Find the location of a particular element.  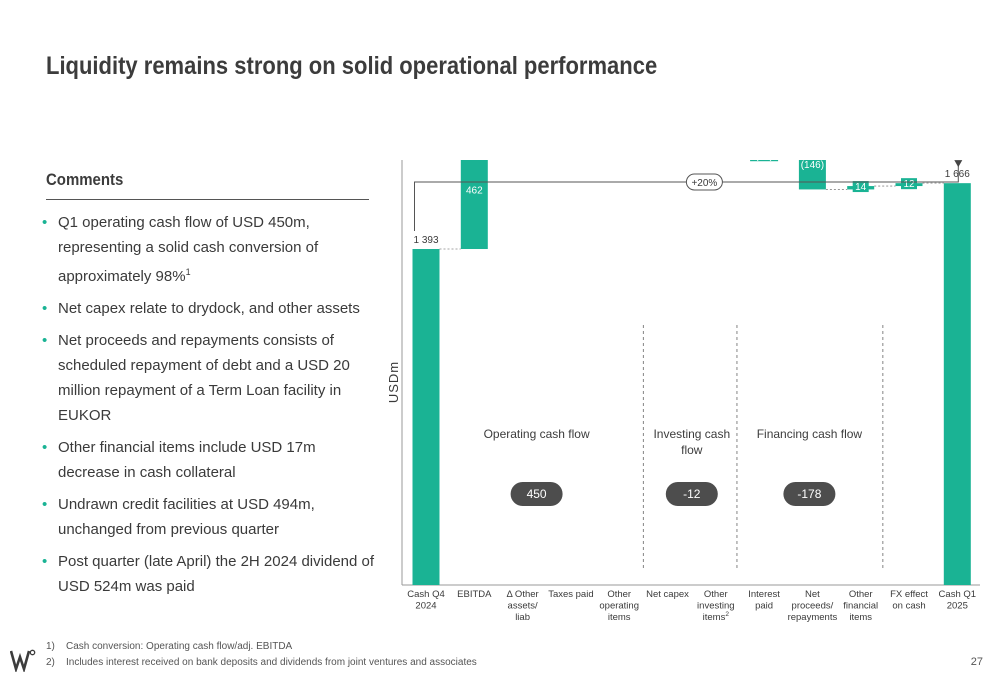

group-total-value: -12 is located at coordinates (692, 494).